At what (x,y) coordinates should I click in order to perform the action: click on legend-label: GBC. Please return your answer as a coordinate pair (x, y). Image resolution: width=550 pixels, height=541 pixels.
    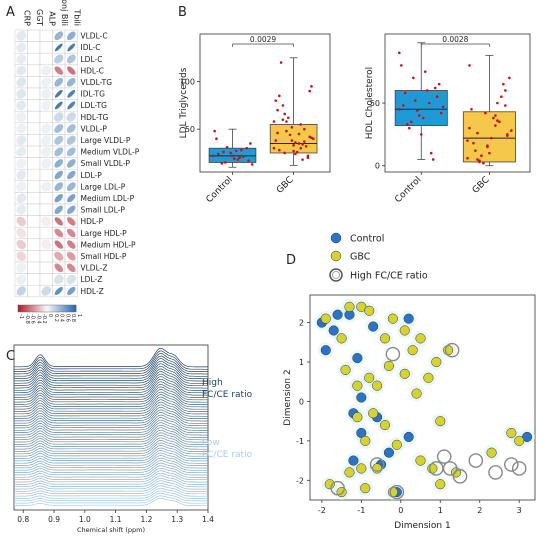
    Looking at the image, I should click on (360, 257).